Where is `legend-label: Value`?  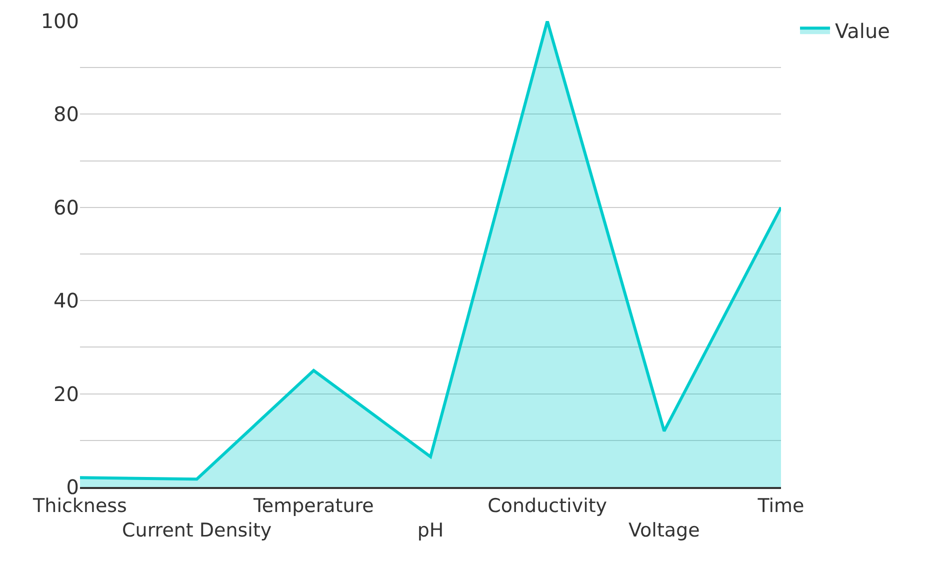
legend-label: Value is located at coordinates (862, 30).